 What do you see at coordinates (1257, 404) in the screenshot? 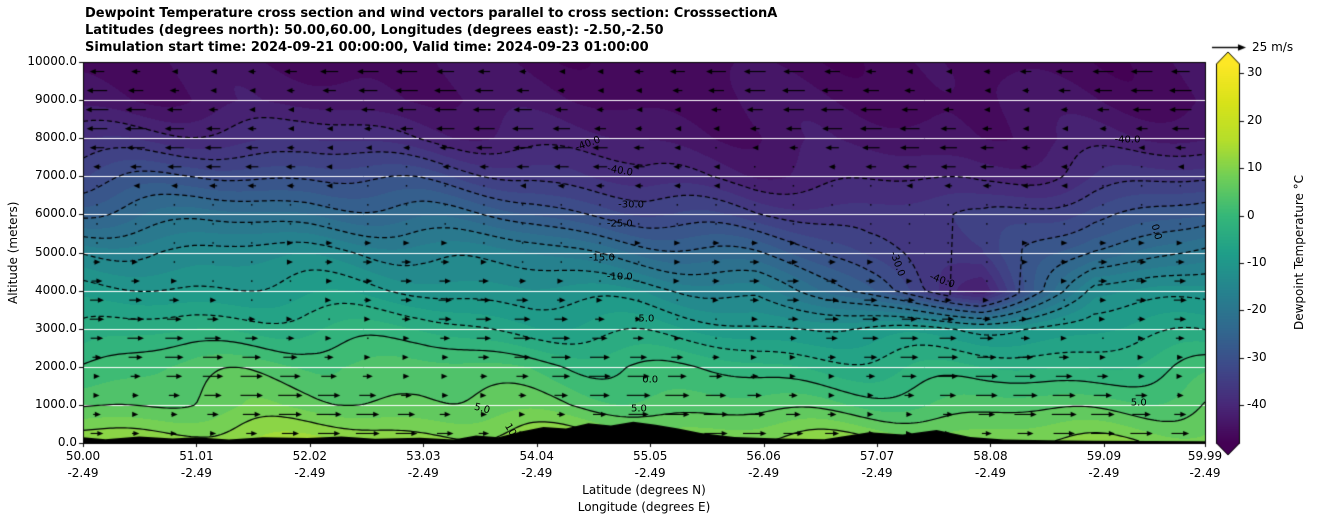
I see `colorbar-tick-label: -40` at bounding box center [1257, 404].